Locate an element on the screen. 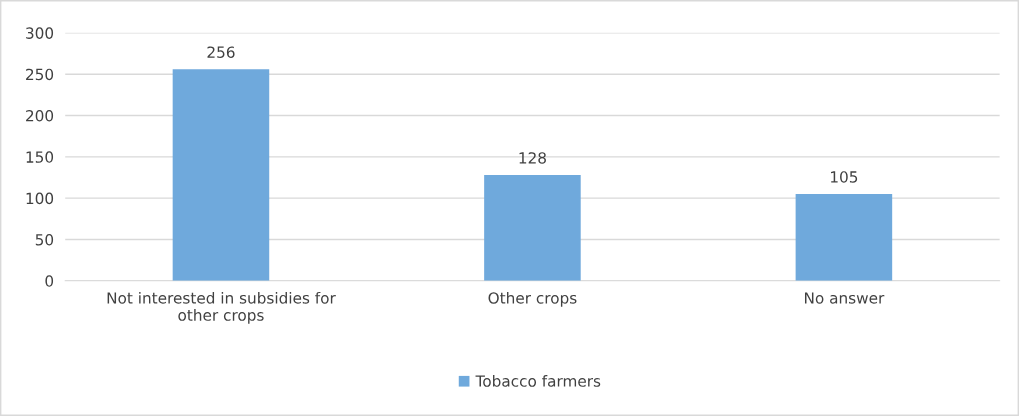  data-label: 256 is located at coordinates (221, 52).